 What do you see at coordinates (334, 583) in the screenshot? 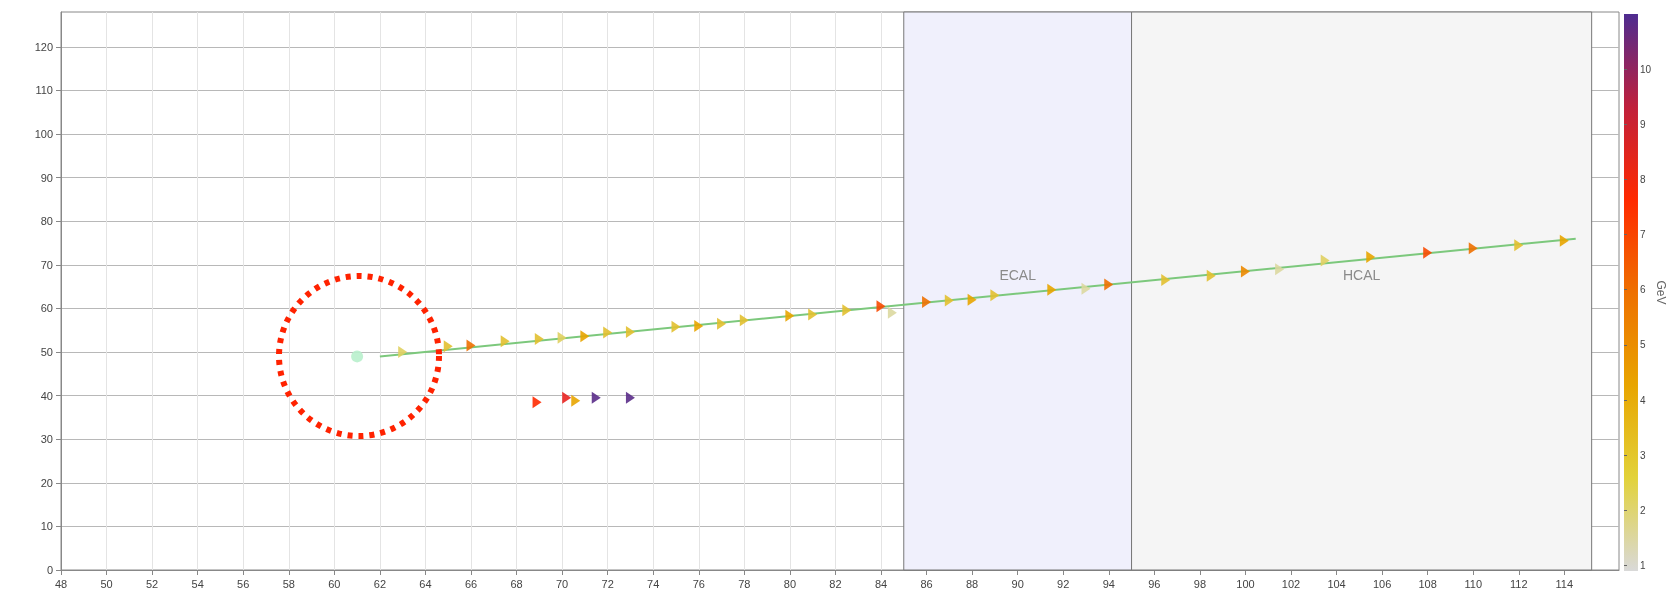
I see `x-tick-label: 60` at bounding box center [334, 583].